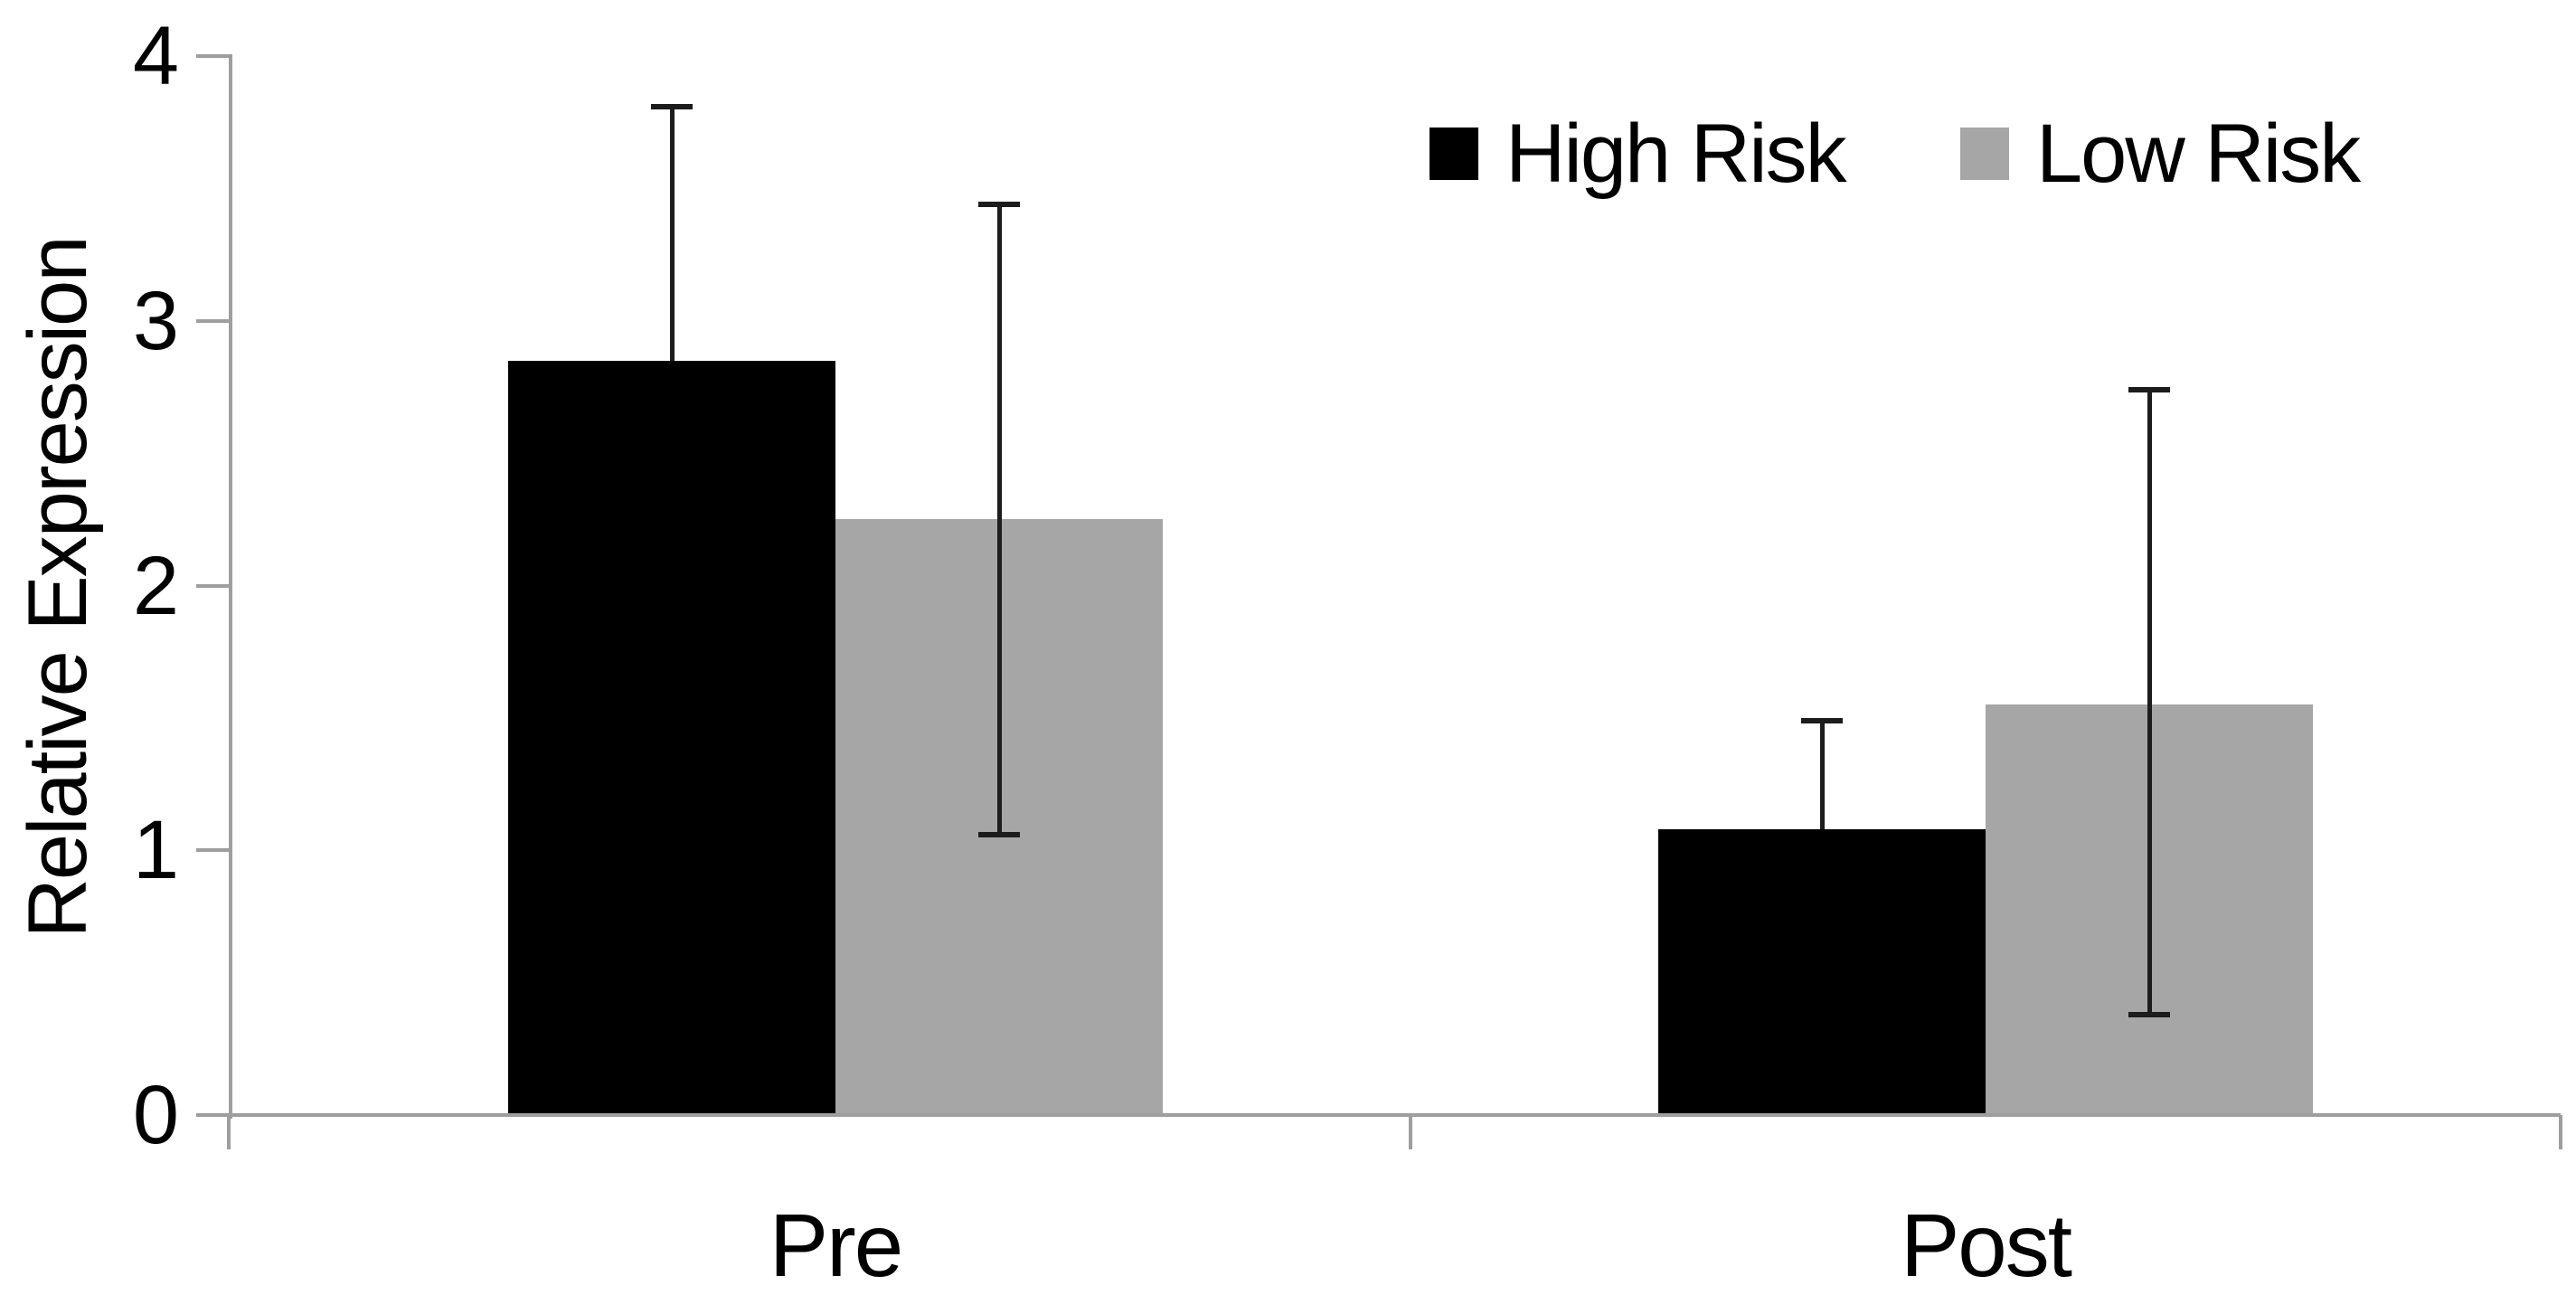 The image size is (2576, 1295). I want to click on x-axis-line, so click(1395, 1115).